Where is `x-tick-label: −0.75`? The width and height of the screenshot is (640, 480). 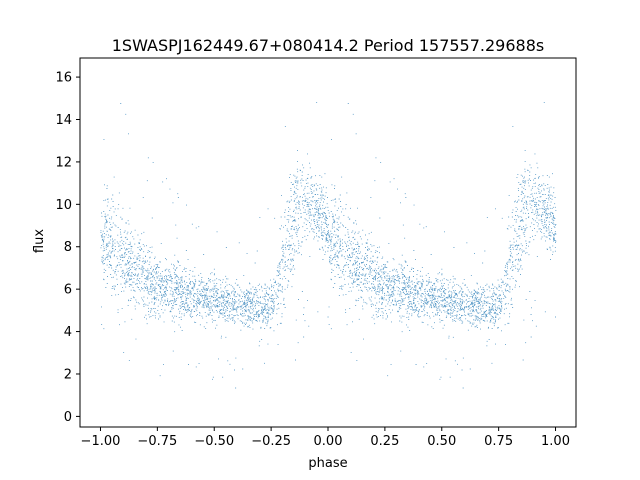
x-tick-label: −0.75 is located at coordinates (157, 441).